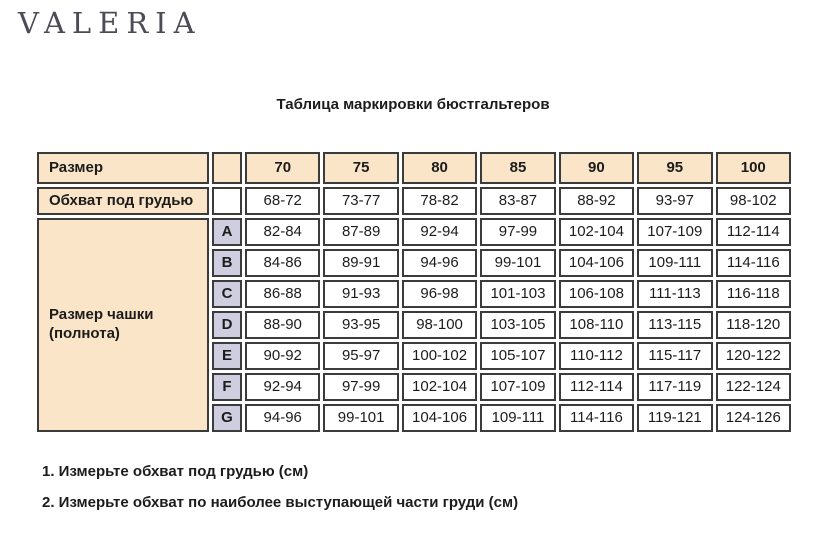 This screenshot has height=539, width=826. What do you see at coordinates (675, 356) in the screenshot?
I see `cup-value-cell: 115-117` at bounding box center [675, 356].